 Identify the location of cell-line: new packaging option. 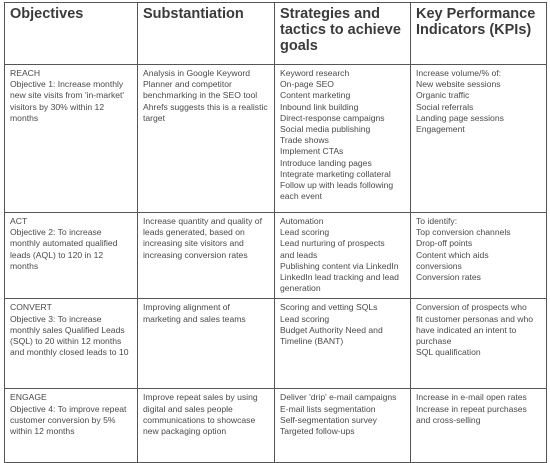
(185, 431).